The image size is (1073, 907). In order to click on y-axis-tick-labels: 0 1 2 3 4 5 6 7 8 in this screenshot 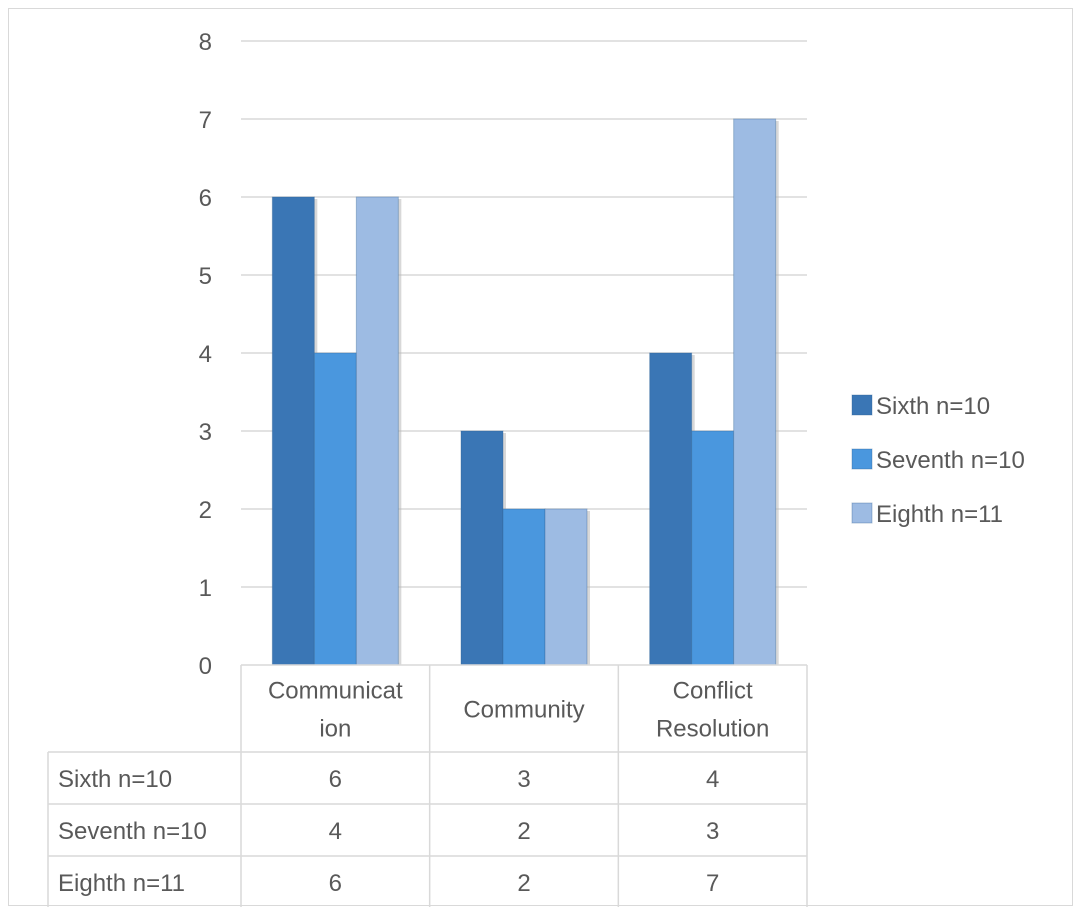, I will do `click(205, 354)`.